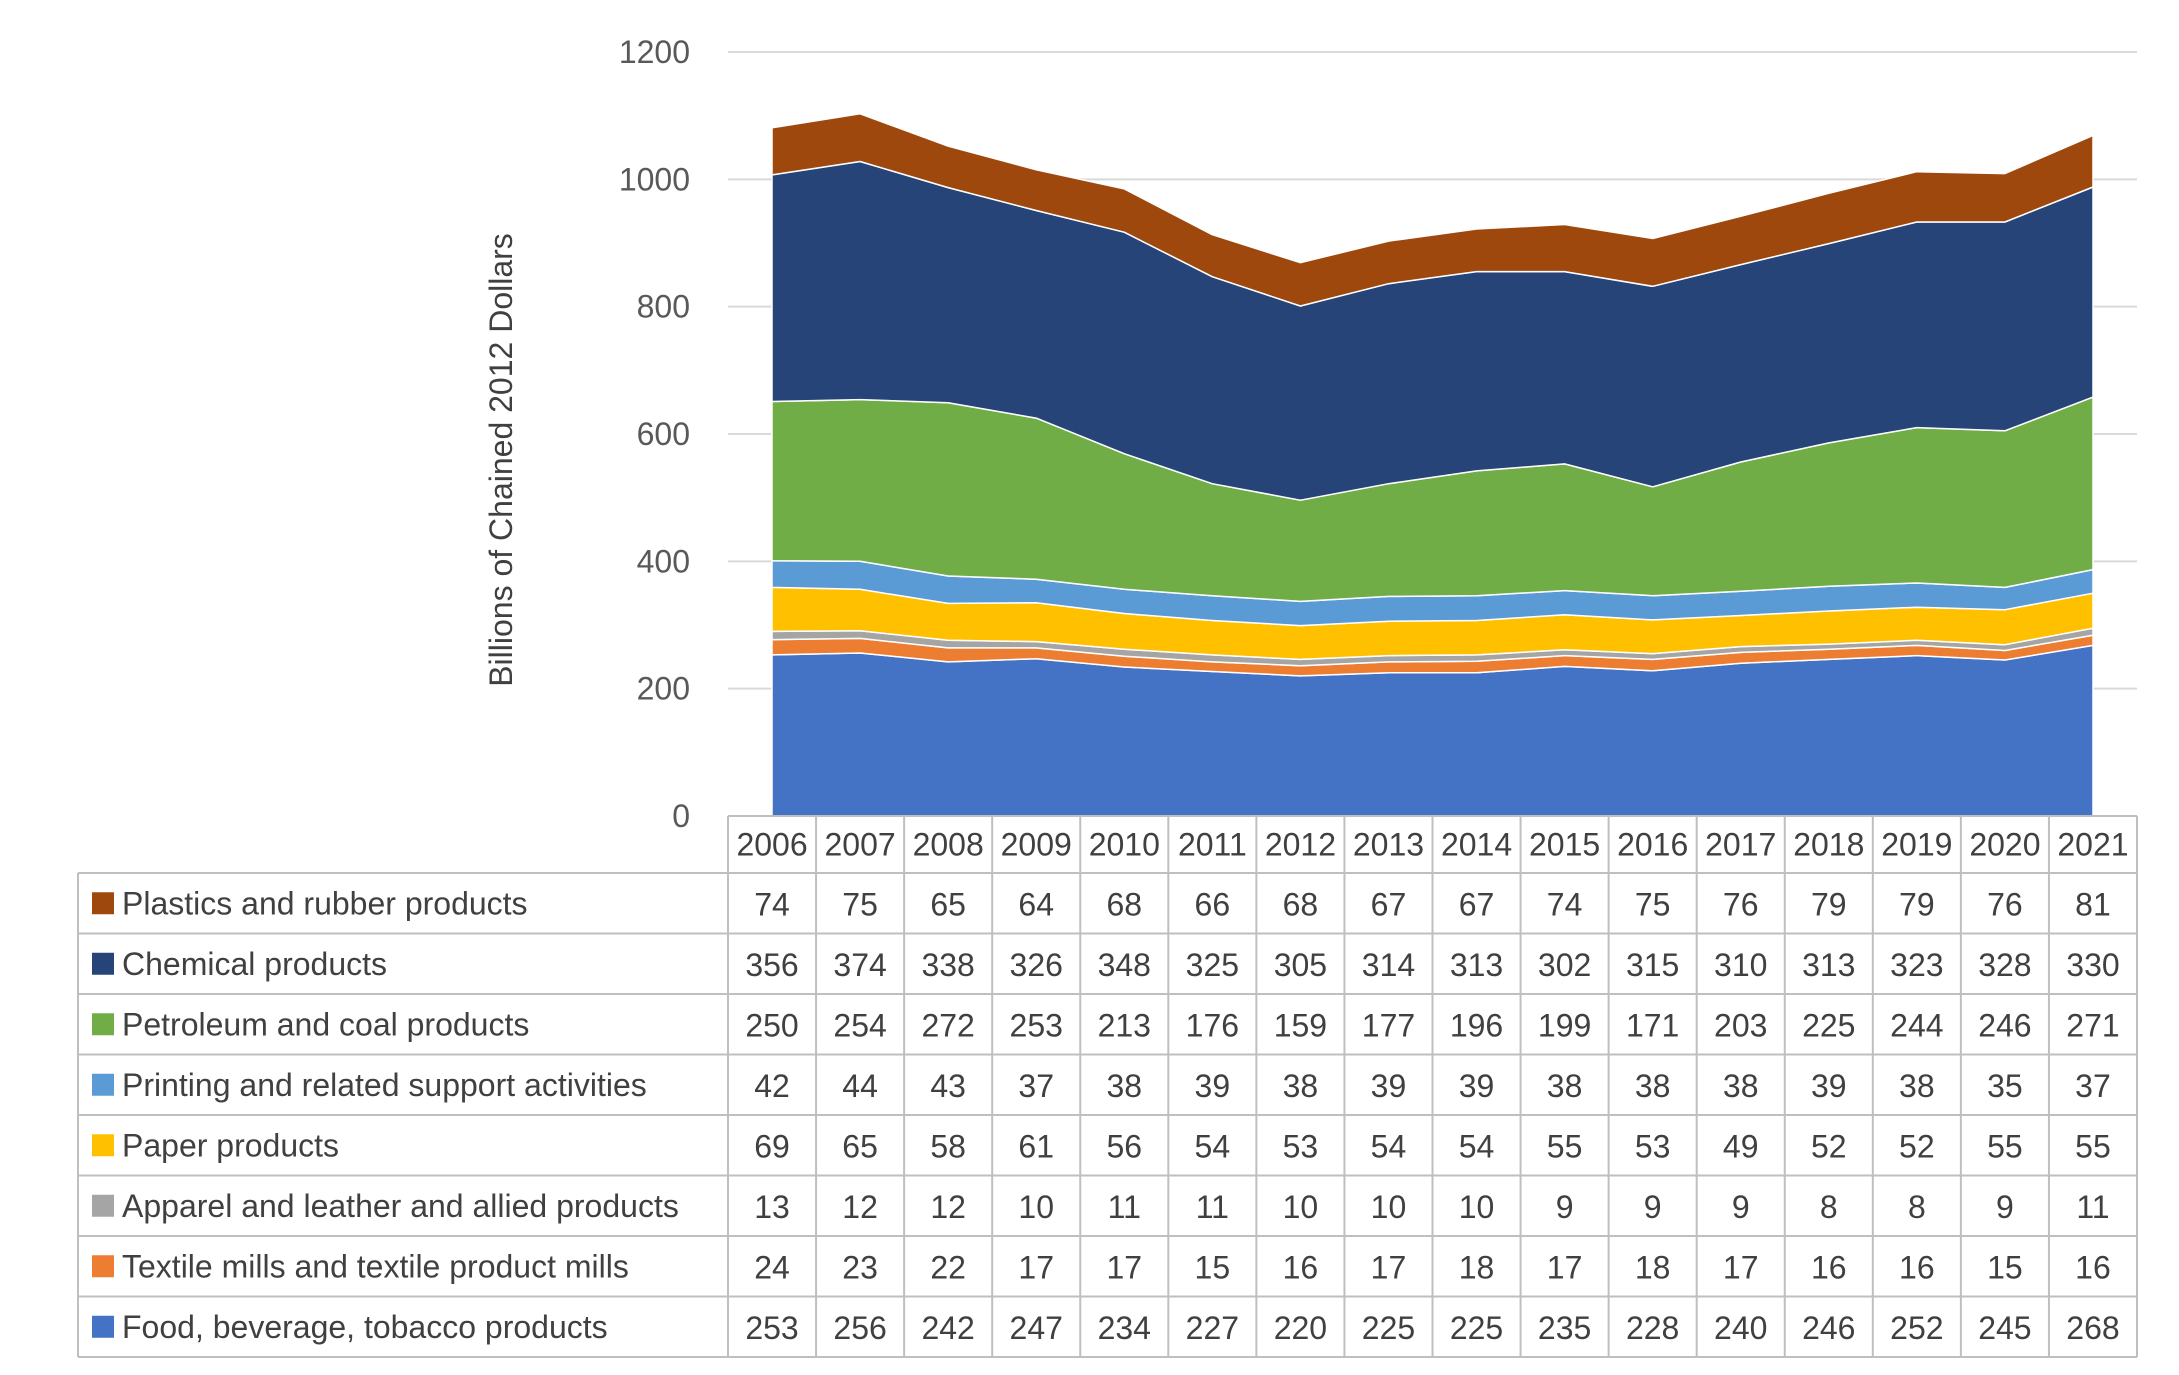 This screenshot has width=2179, height=1375. I want to click on data-label: 323, so click(1916, 965).